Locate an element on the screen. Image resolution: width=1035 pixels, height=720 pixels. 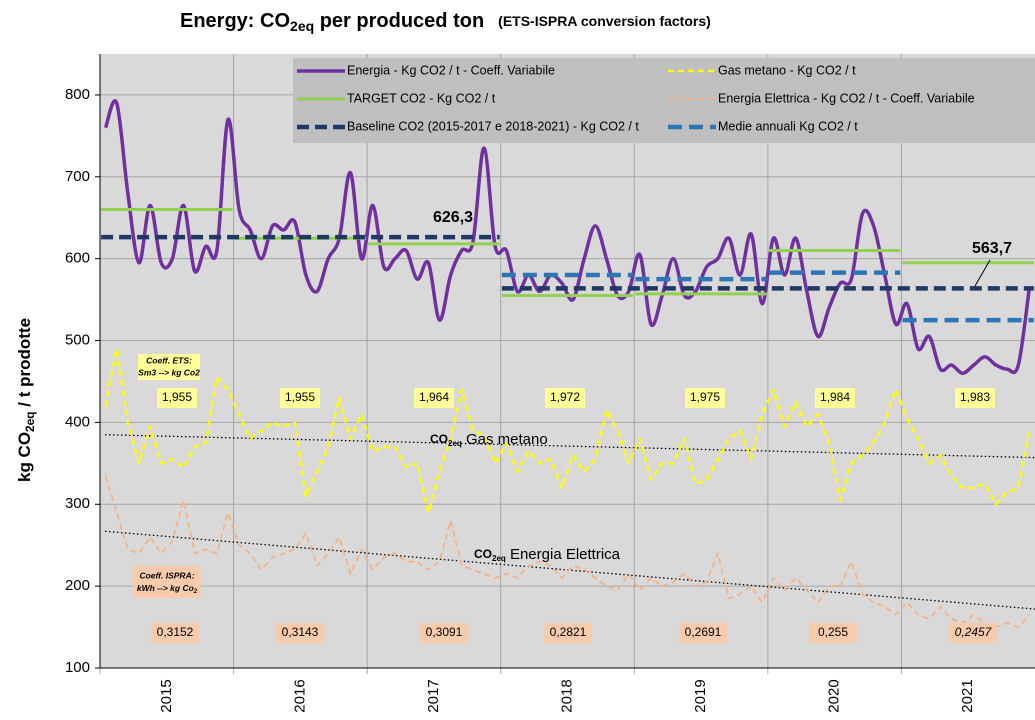
ets-coefficient: 1,964 is located at coordinates (434, 397).